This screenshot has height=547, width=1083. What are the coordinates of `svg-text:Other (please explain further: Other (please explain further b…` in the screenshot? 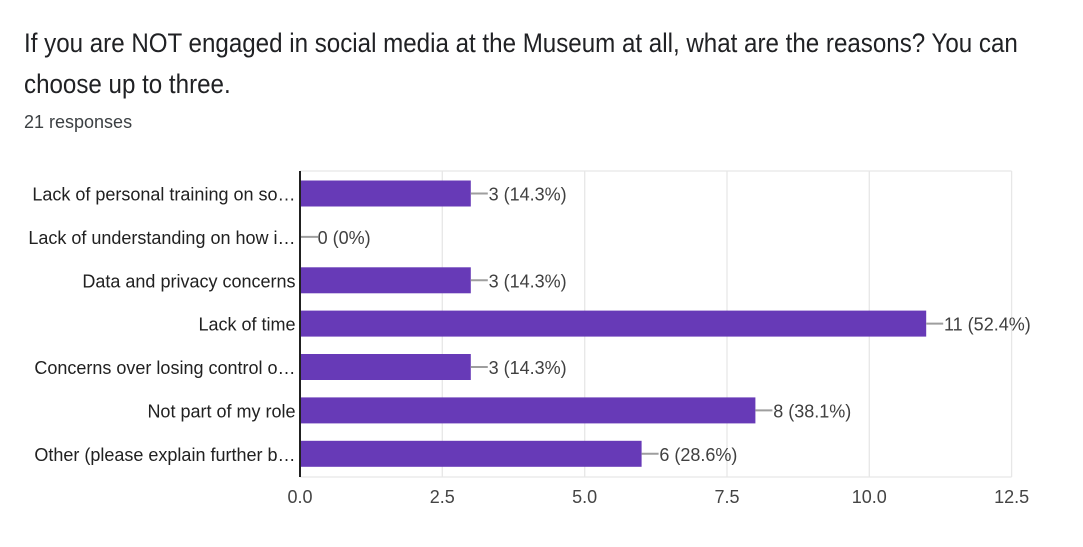 It's located at (164, 455).